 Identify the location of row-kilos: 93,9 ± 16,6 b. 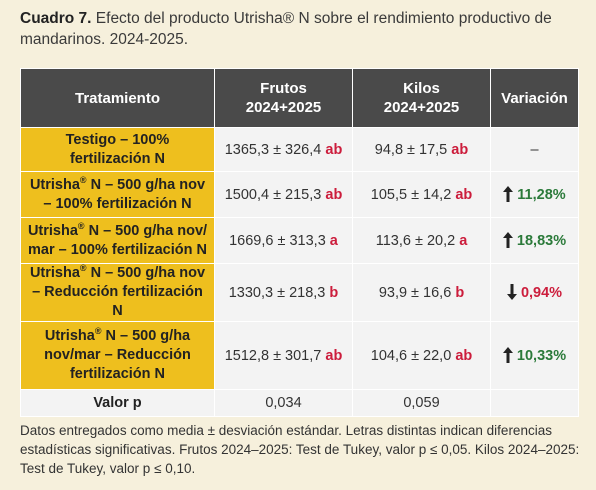
(421, 292).